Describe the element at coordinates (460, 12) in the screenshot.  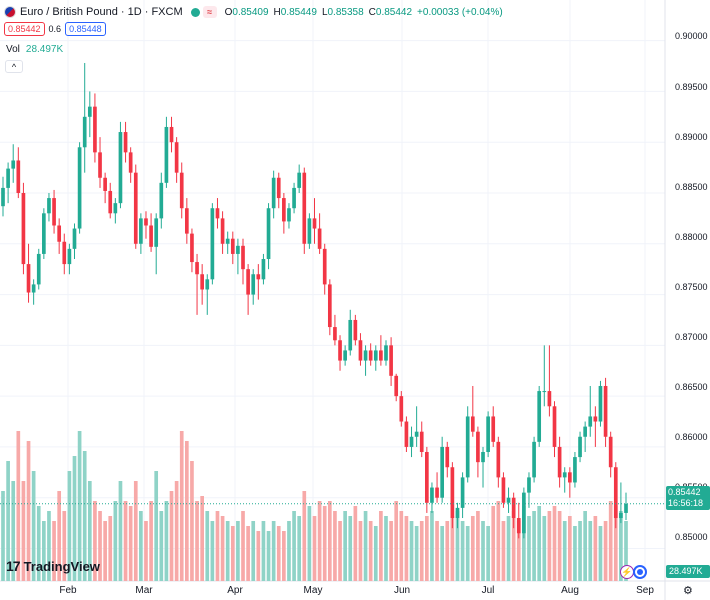
I see `ohlc-change: +0.00033 (+0.04%)` at that location.